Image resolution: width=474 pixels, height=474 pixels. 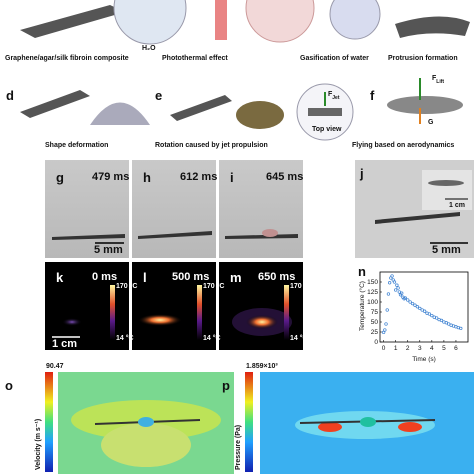 What do you see at coordinates (221, 20) in the screenshot?
I see `laser` at bounding box center [221, 20].